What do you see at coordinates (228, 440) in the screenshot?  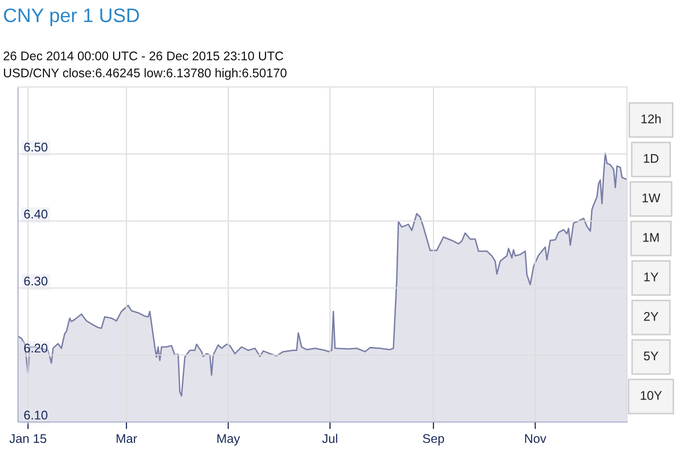 I see `x-tick-label: May` at bounding box center [228, 440].